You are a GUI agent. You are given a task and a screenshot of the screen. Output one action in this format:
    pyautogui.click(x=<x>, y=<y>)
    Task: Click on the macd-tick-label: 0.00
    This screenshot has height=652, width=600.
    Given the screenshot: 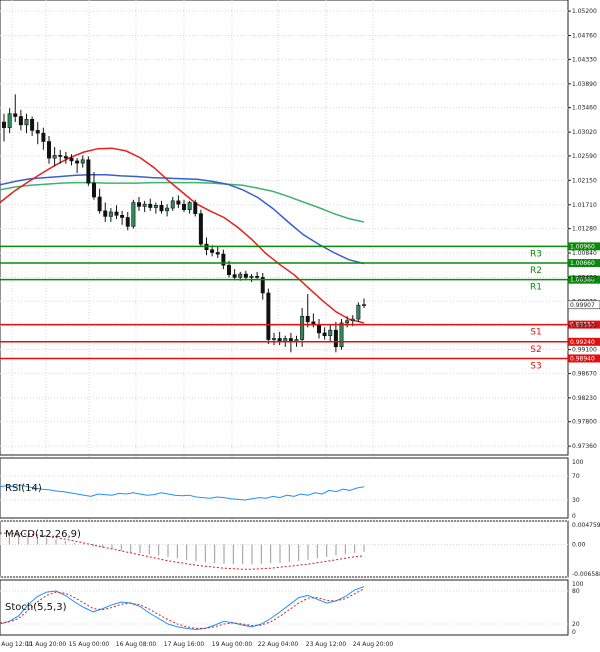 What is the action you would take?
    pyautogui.click(x=579, y=544)
    